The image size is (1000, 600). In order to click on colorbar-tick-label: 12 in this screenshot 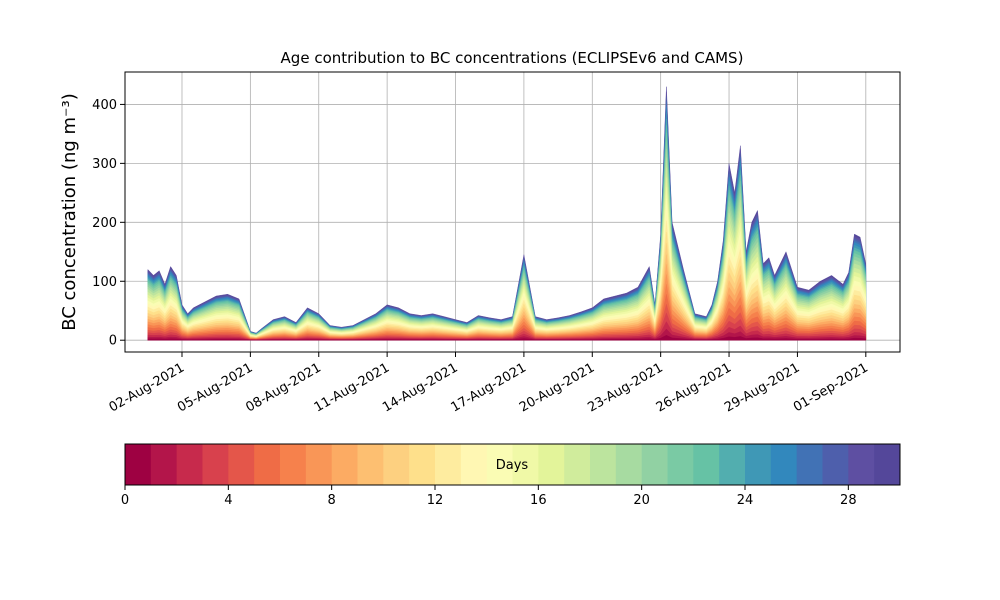, I will do `click(435, 500)`.